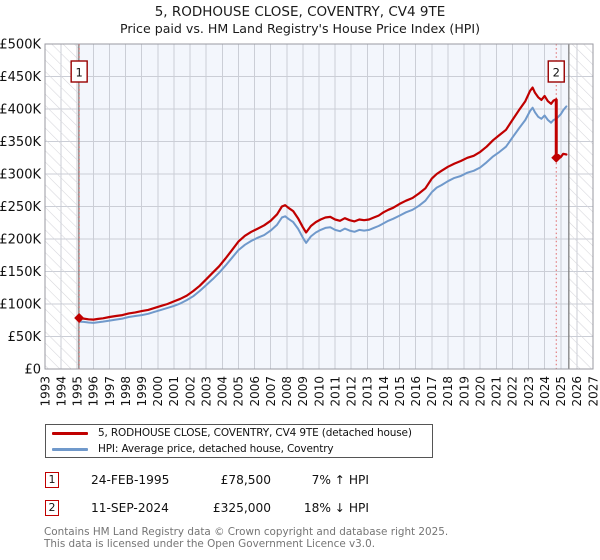 This screenshot has width=600, height=560. I want to click on x-axis-label: 2024, so click(545, 391).